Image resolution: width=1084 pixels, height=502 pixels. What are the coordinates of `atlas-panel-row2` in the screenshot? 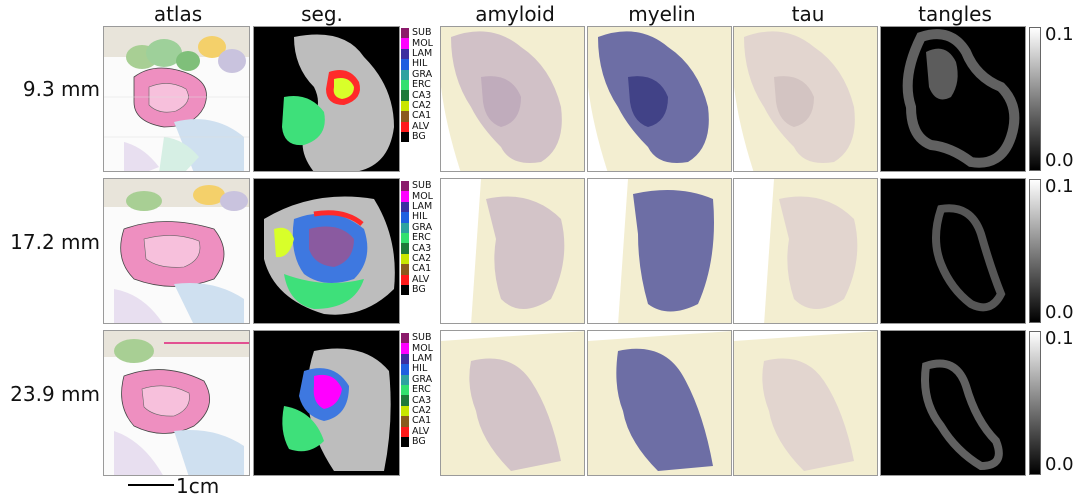 It's located at (176, 251).